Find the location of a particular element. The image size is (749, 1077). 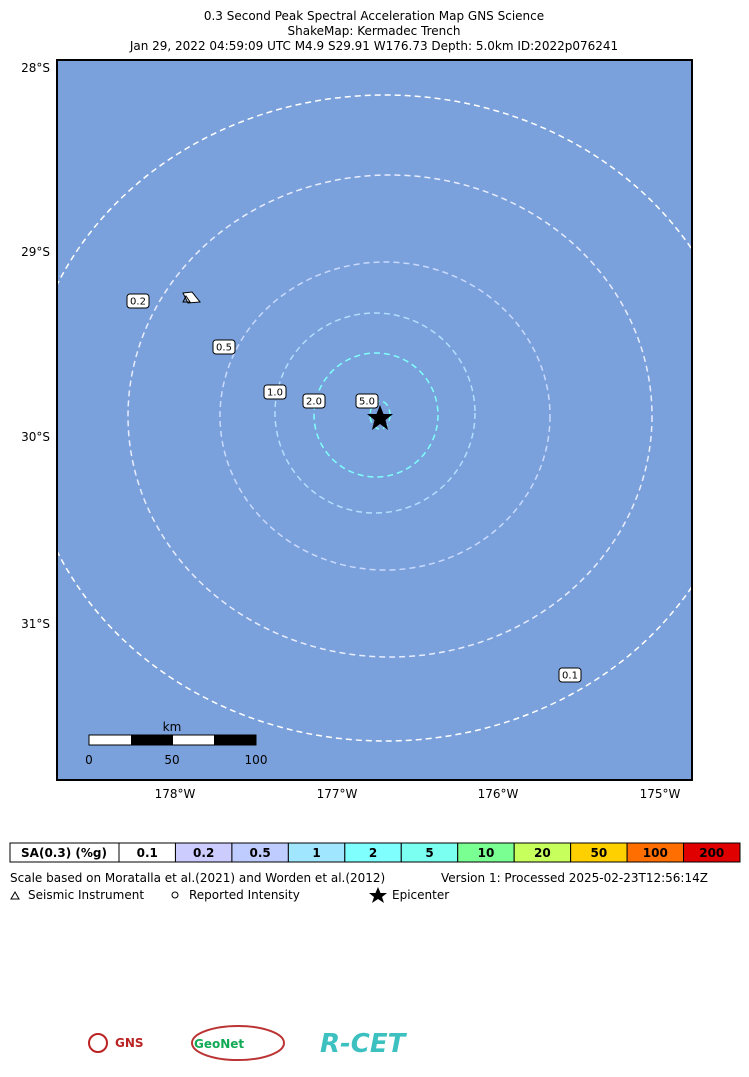

star-icon is located at coordinates (378, 895).